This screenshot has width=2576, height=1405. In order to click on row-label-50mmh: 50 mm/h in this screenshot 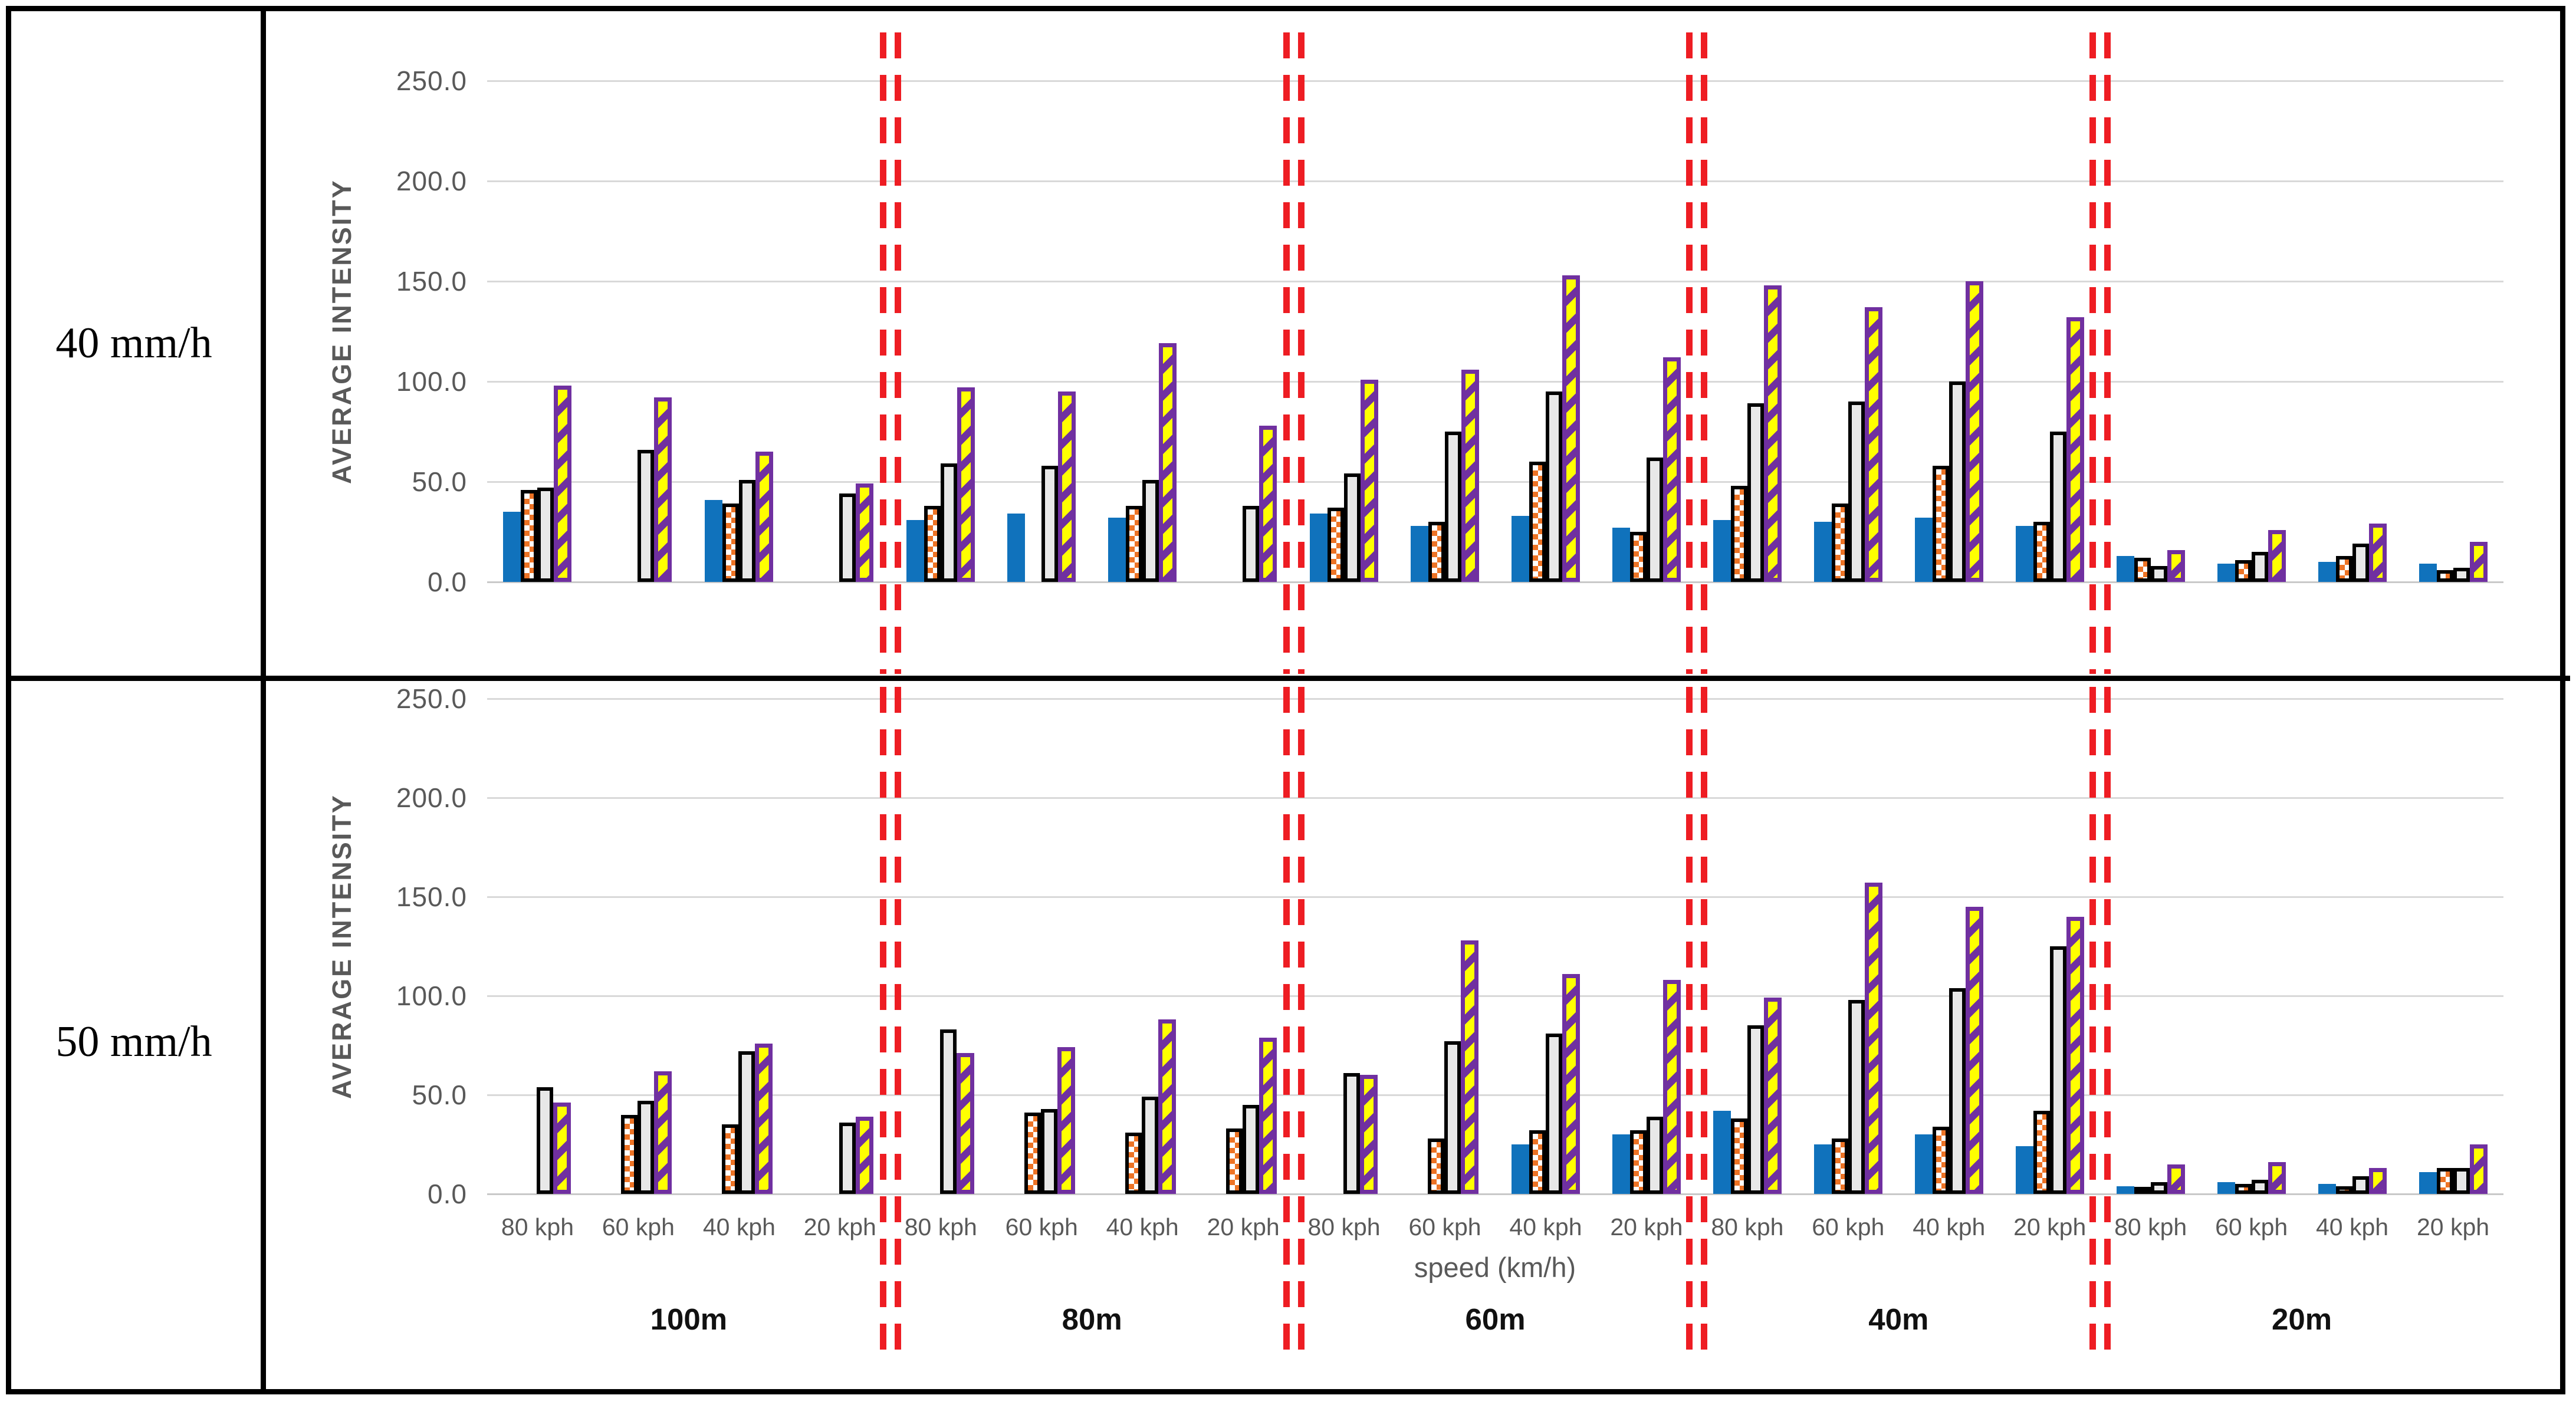, I will do `click(133, 1042)`.